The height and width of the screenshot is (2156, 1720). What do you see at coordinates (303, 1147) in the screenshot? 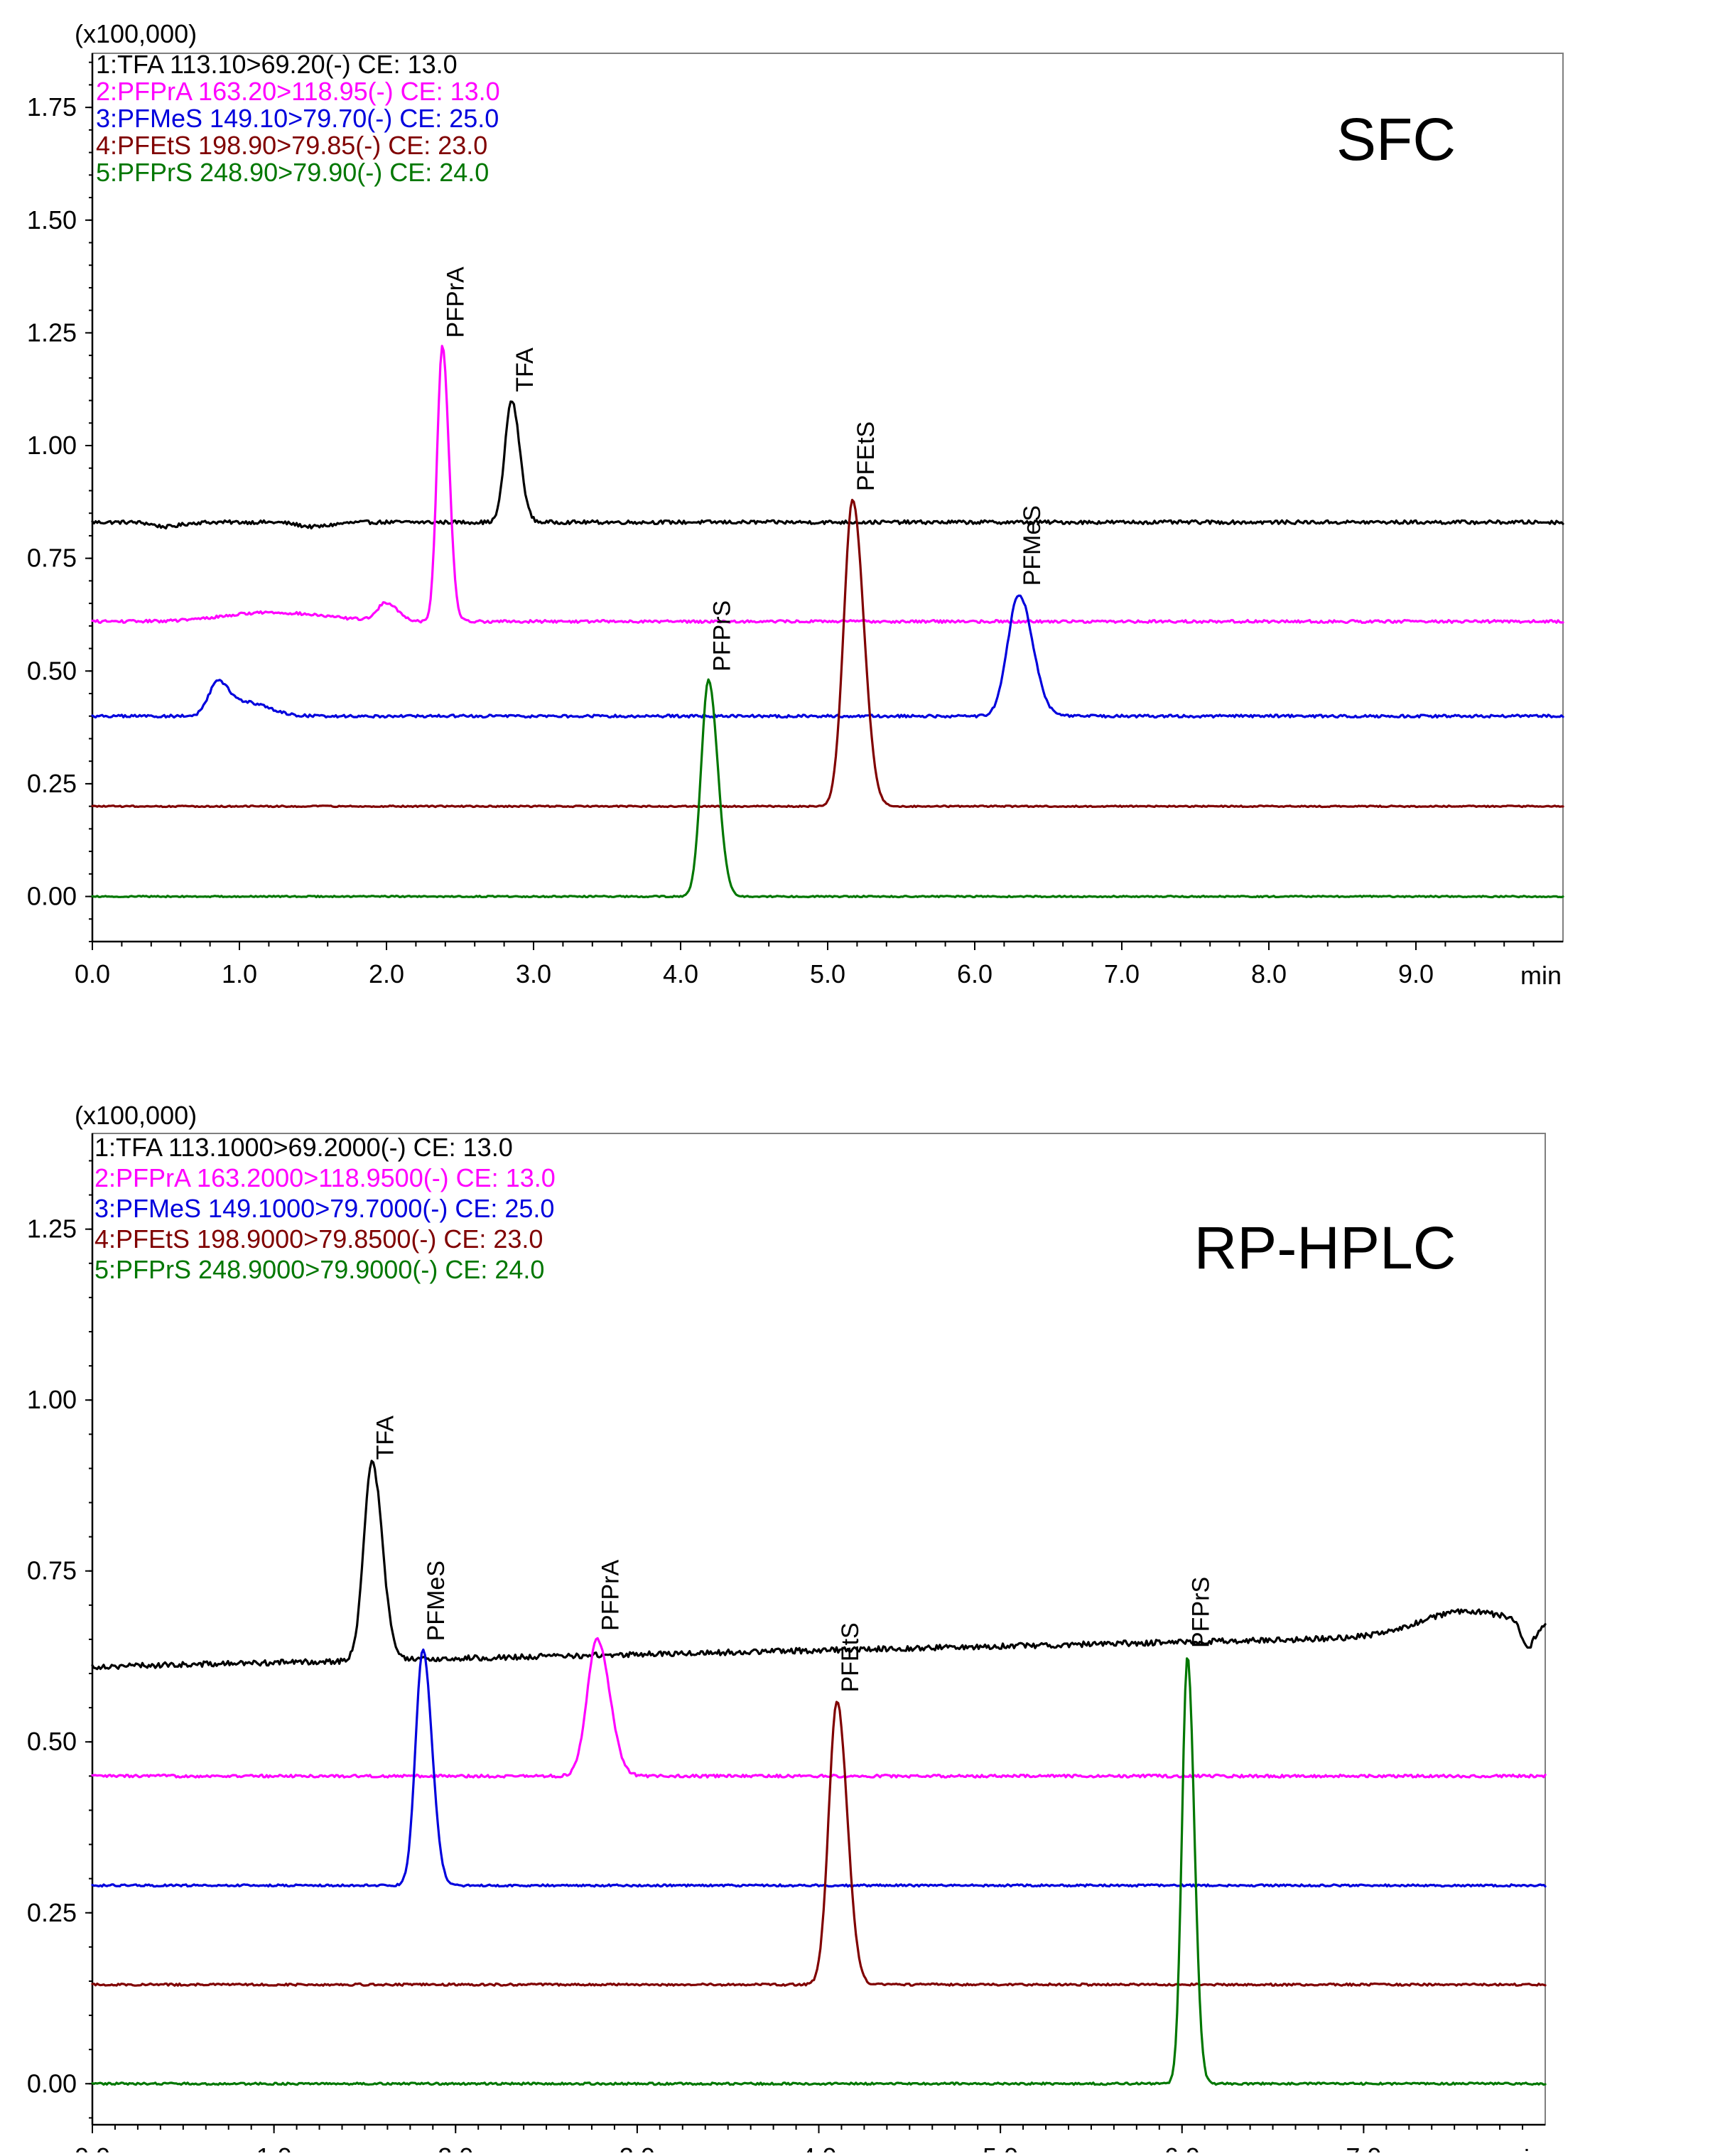
I see `legend-entry: 1:TFA 113.1000>69.2000(-) CE: 13.0` at bounding box center [303, 1147].